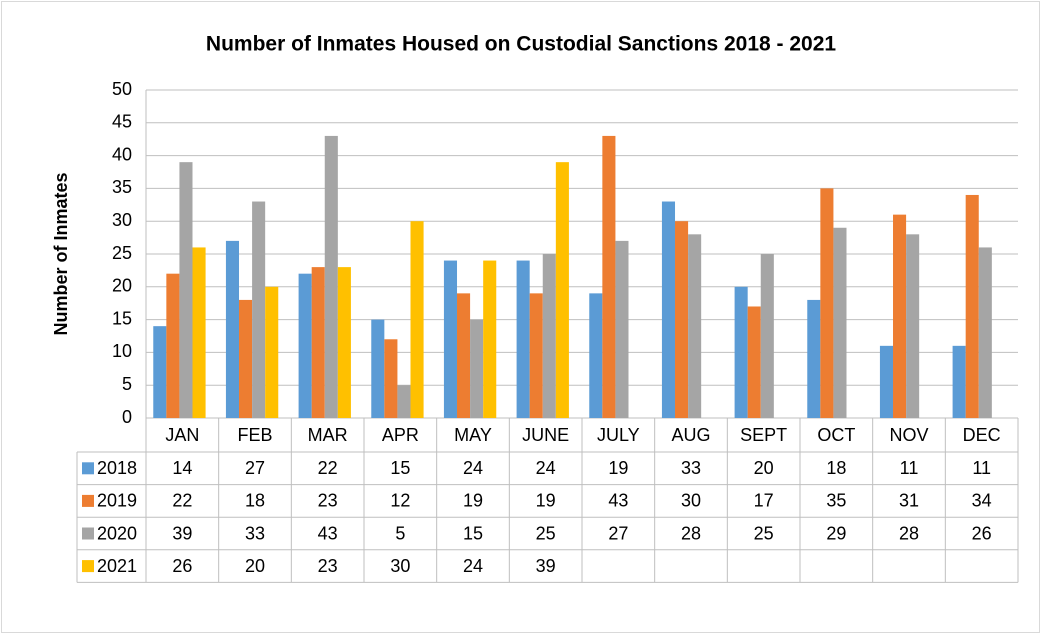 This screenshot has height=635, width=1042. I want to click on x-tick-label: APR, so click(400, 435).